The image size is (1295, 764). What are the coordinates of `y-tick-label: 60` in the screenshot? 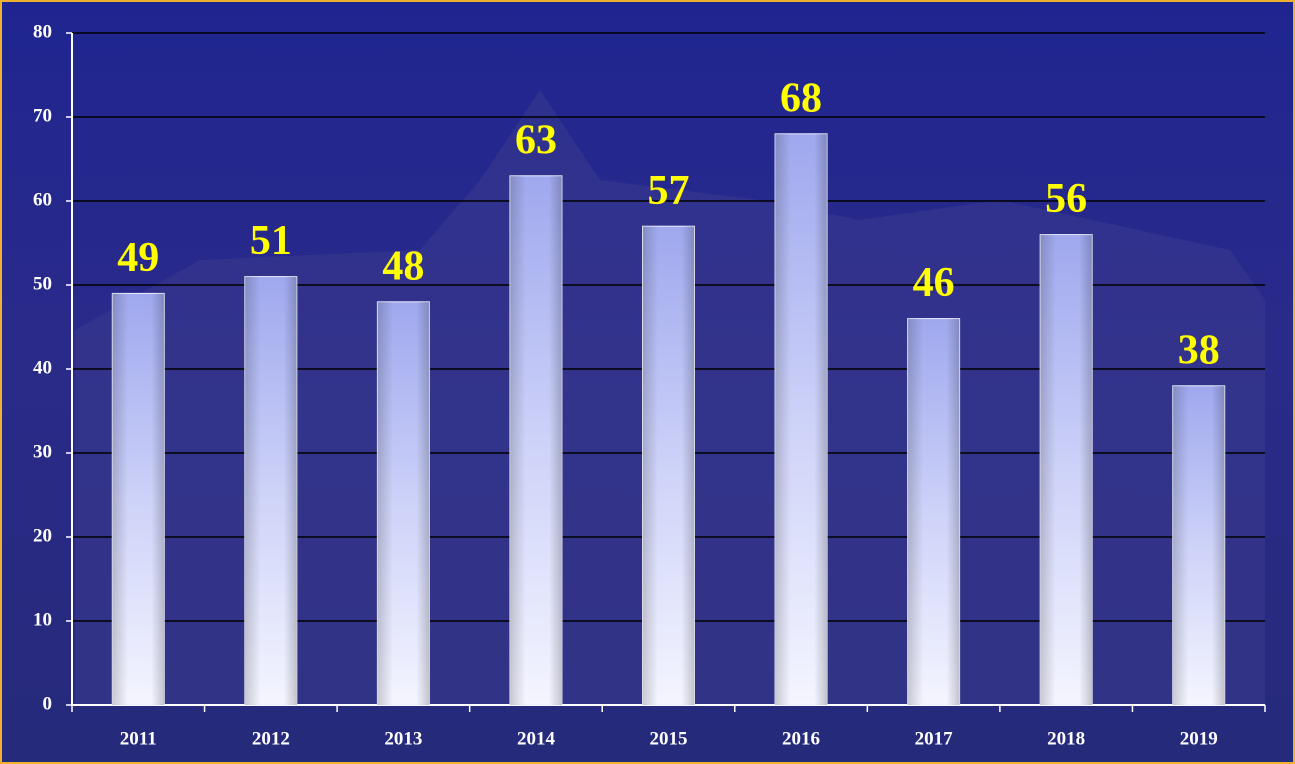 It's located at (42, 199).